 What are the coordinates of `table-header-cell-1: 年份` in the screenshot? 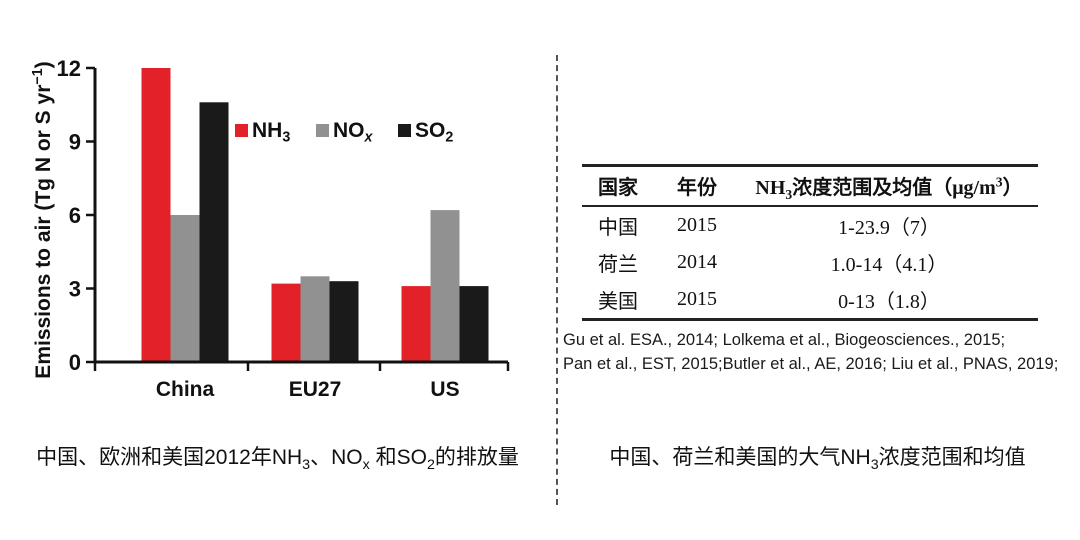 It's located at (697, 188).